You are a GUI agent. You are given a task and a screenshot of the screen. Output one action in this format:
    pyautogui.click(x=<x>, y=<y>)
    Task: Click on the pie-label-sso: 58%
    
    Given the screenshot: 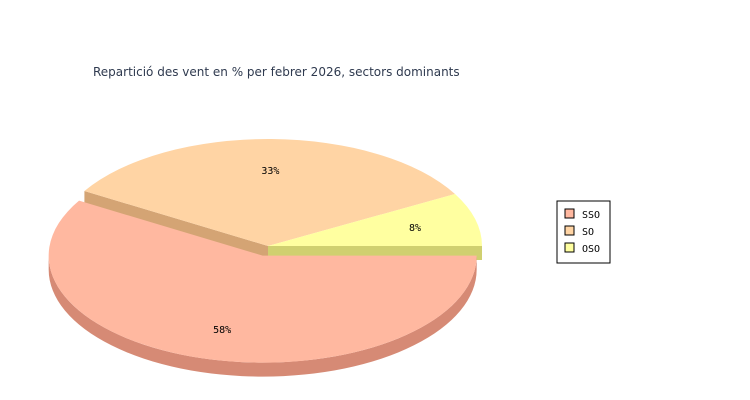 What is the action you would take?
    pyautogui.click(x=222, y=330)
    